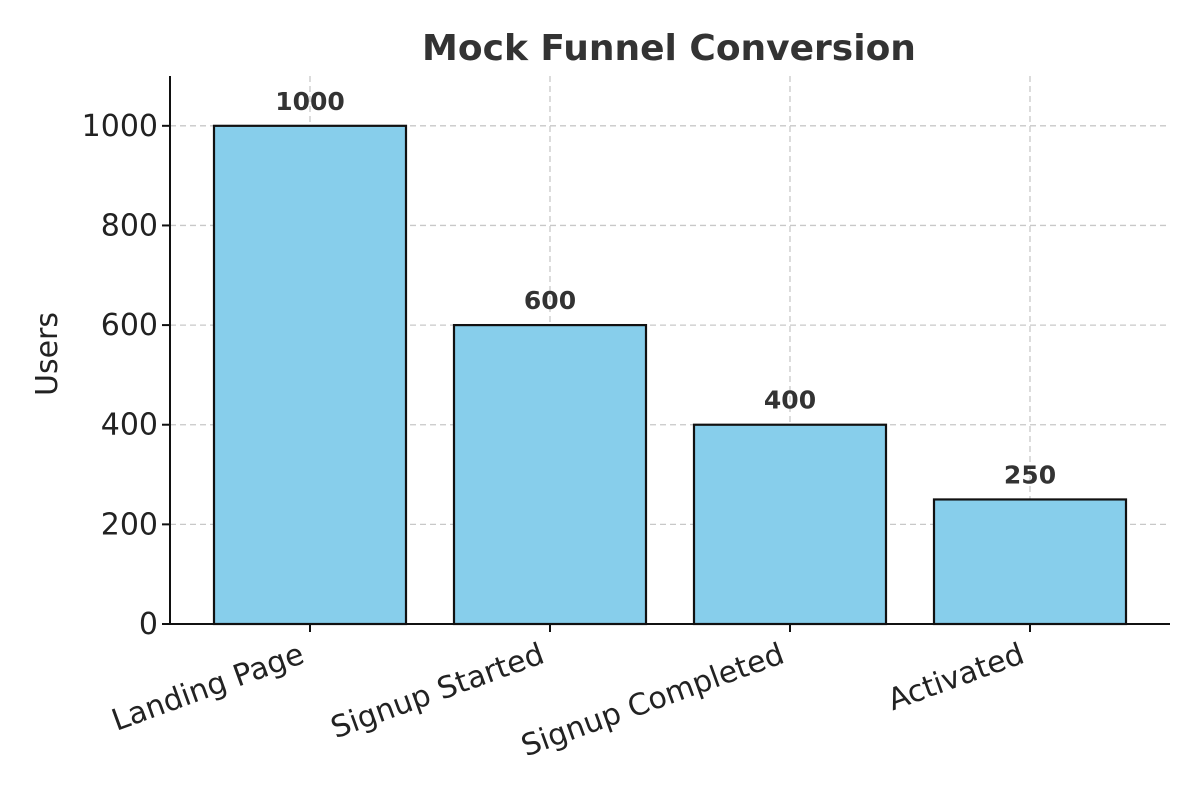 This screenshot has height=800, width=1200. Describe the element at coordinates (955, 677) in the screenshot. I see `x-tick-label: Activated` at that location.